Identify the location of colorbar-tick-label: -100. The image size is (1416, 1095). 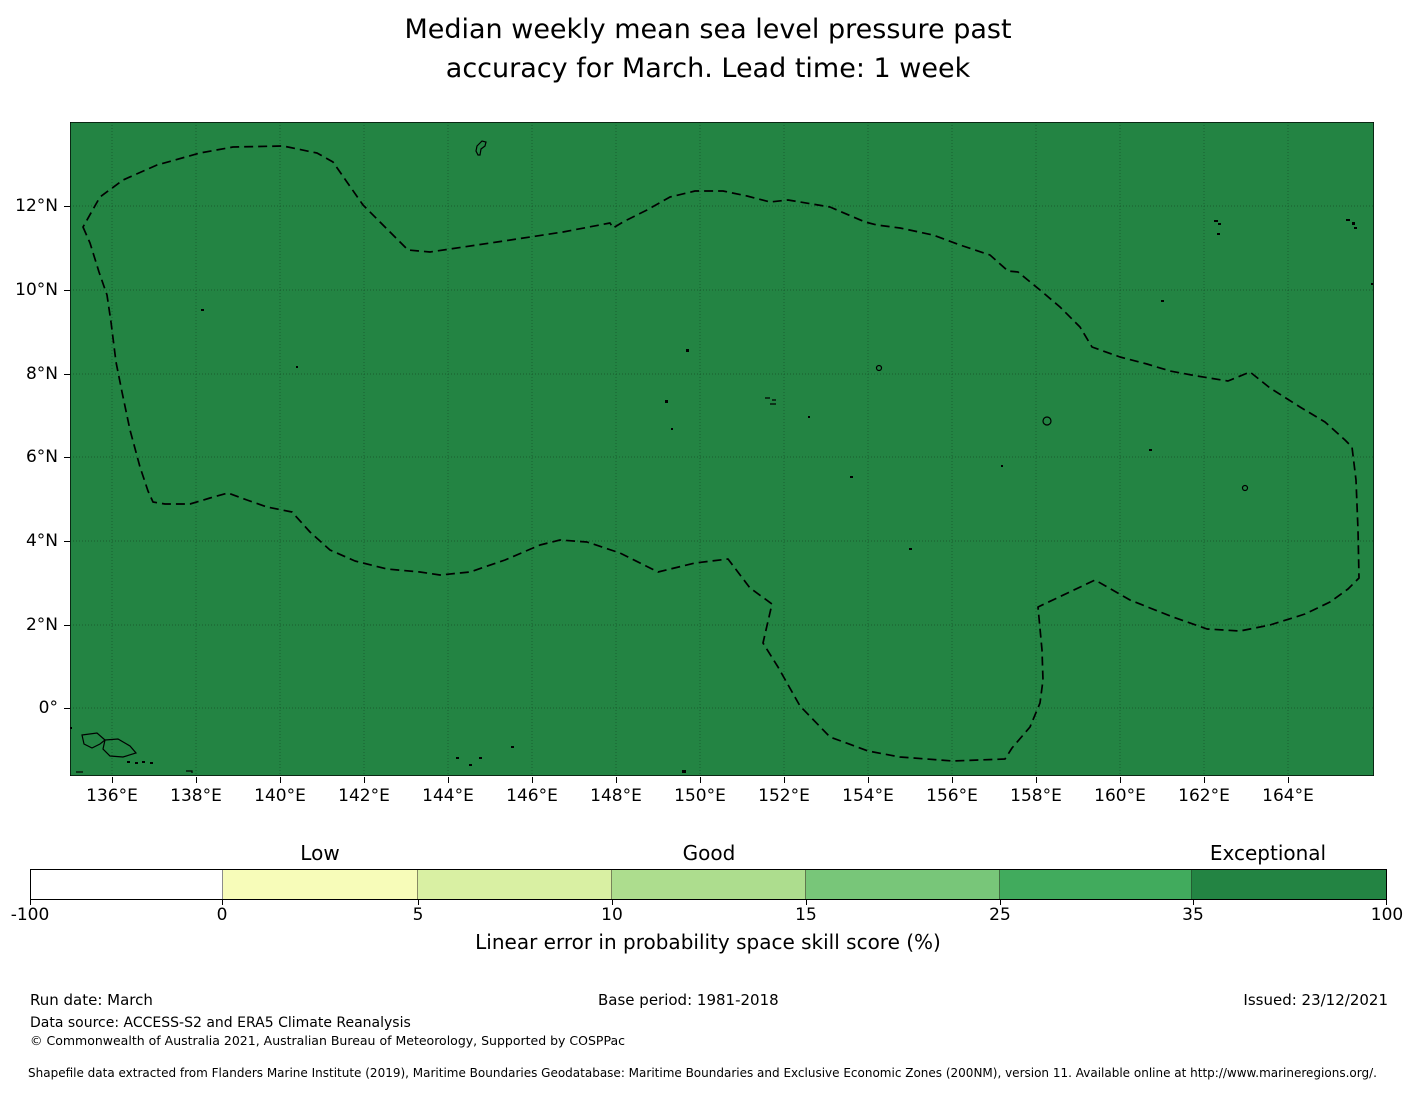
(30, 915).